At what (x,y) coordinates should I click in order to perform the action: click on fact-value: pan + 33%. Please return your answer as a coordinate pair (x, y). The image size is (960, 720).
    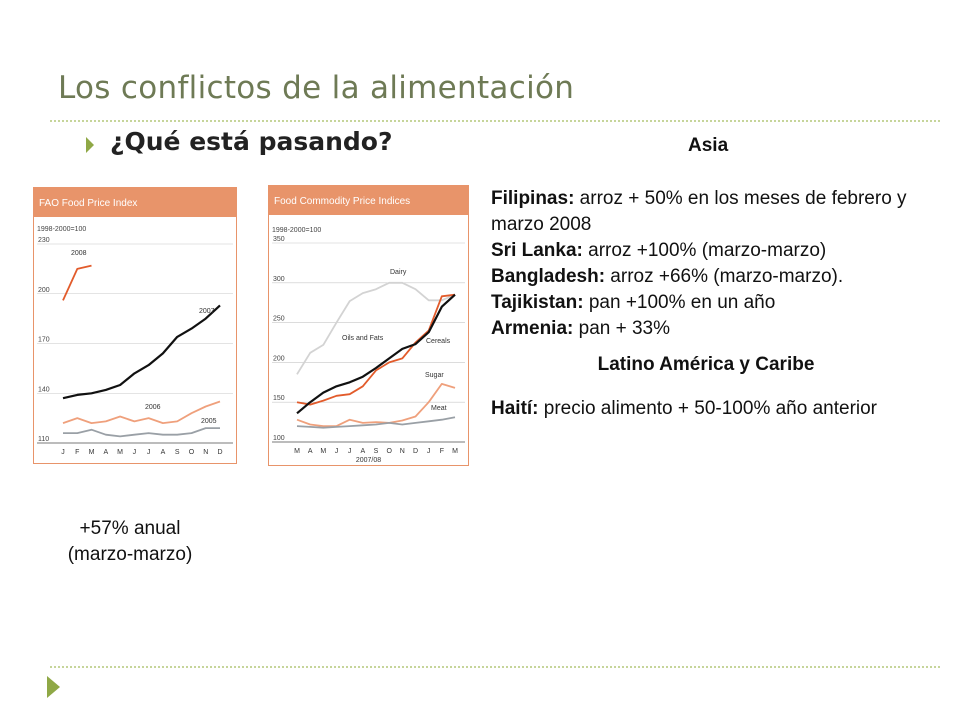
    Looking at the image, I should click on (622, 328).